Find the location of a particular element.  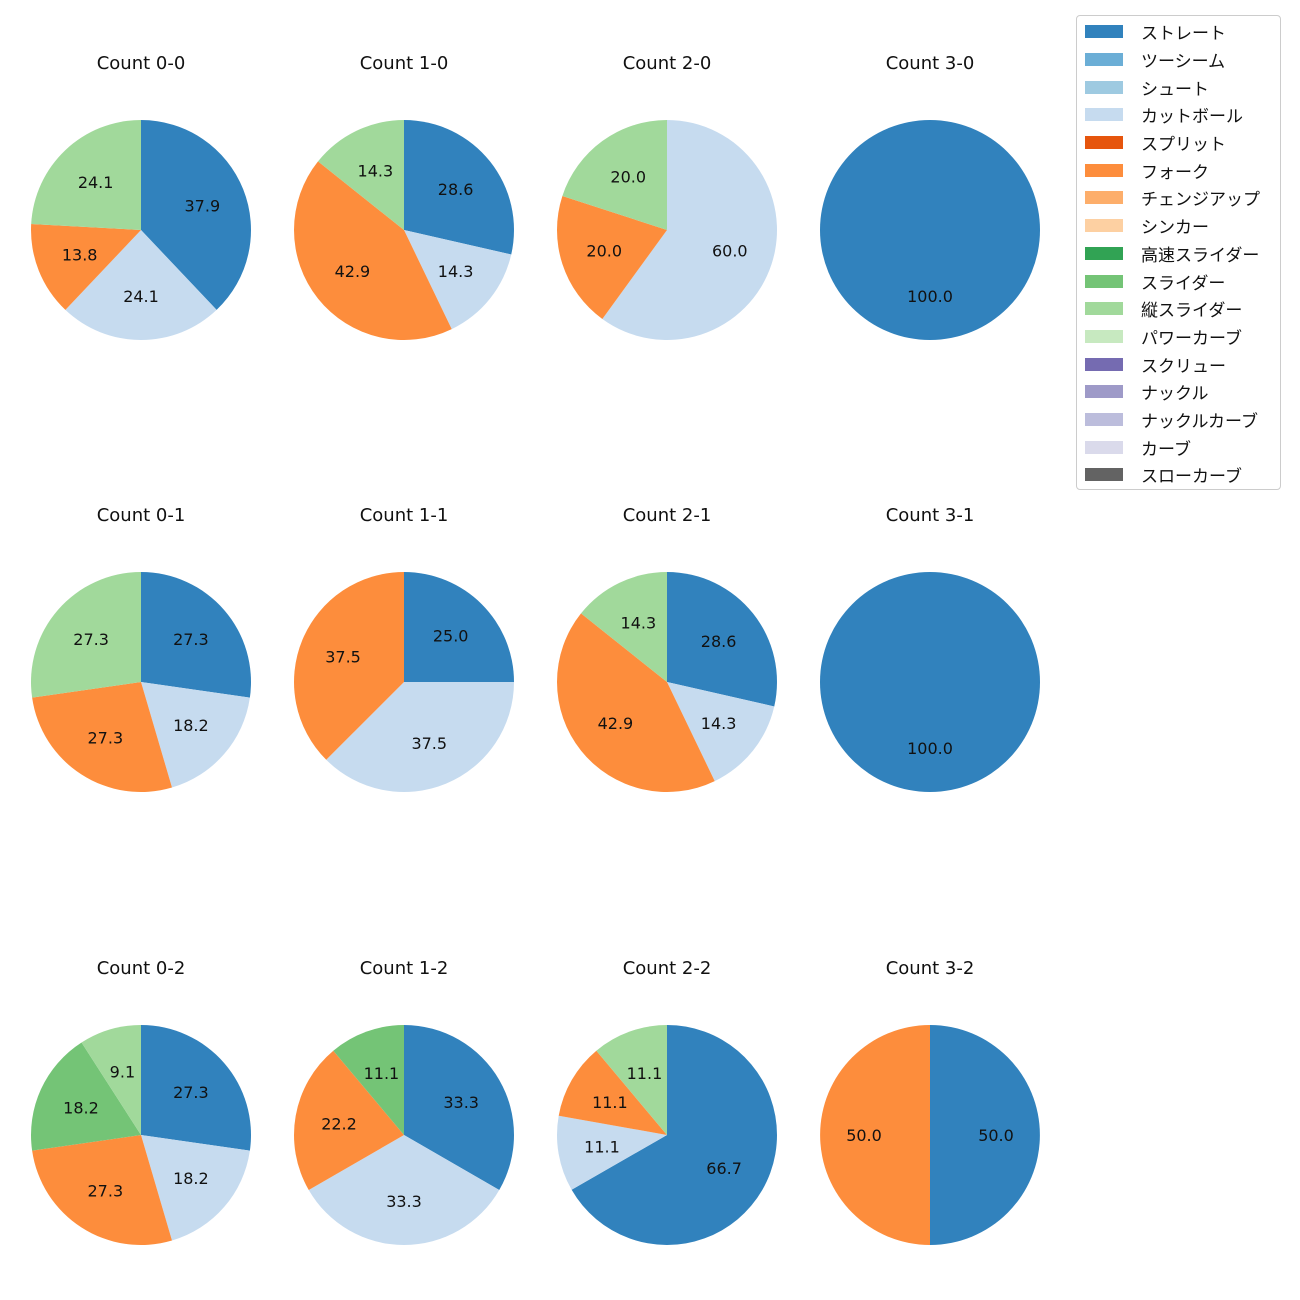

legend-item: スクリュー is located at coordinates (1182, 364).